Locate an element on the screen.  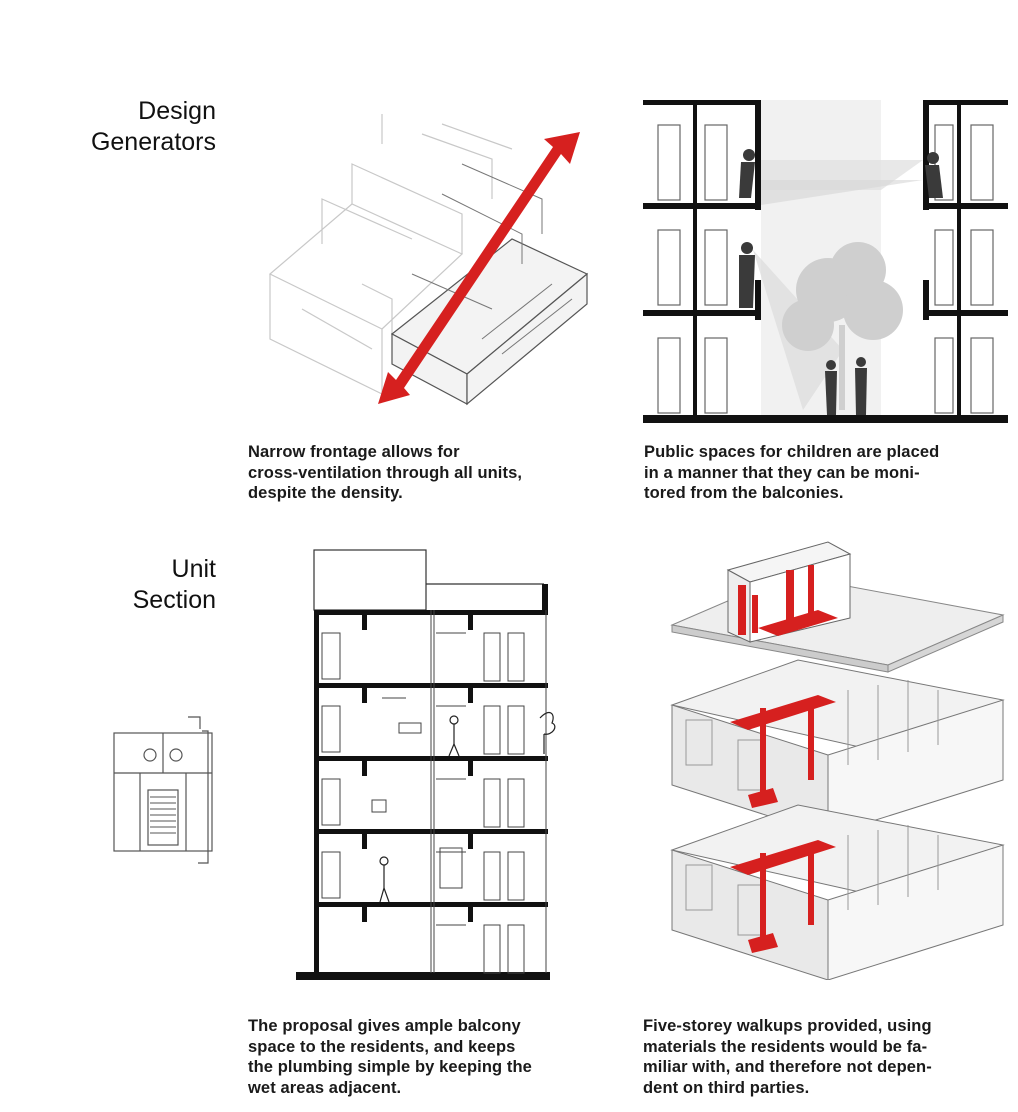
ventilation-arrow-icon is located at coordinates (479, 268).